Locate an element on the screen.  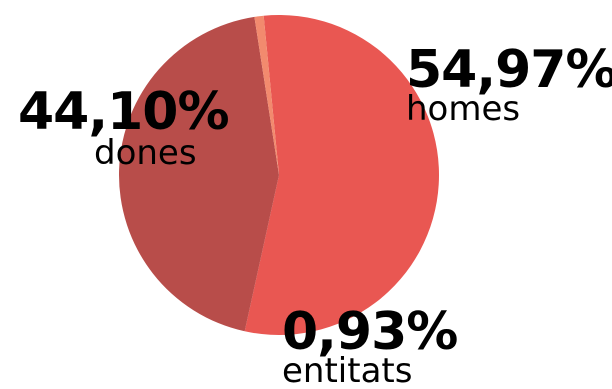
slice-label-name-dones: dones is located at coordinates (145, 153).